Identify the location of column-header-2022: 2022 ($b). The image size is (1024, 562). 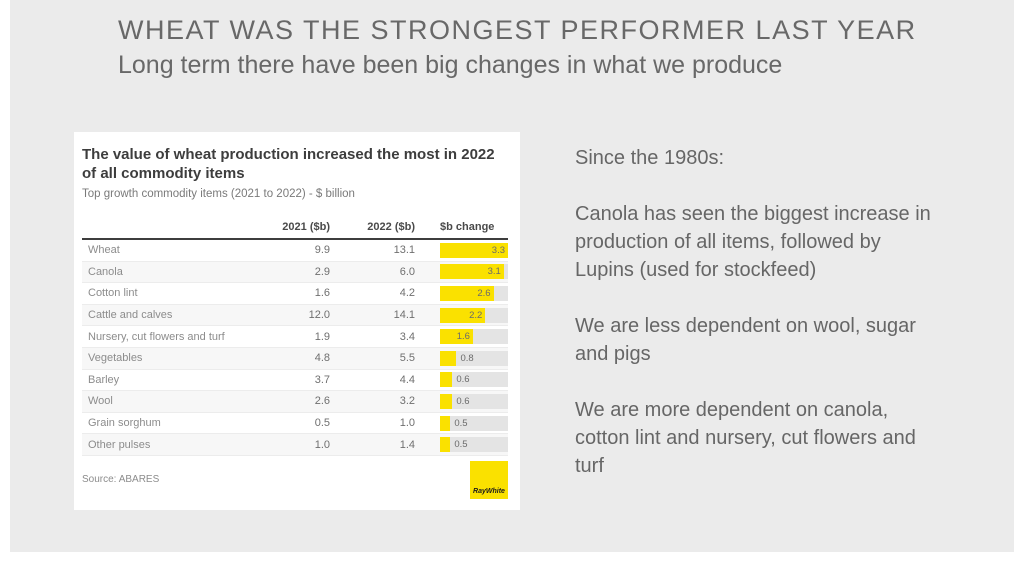
(391, 227).